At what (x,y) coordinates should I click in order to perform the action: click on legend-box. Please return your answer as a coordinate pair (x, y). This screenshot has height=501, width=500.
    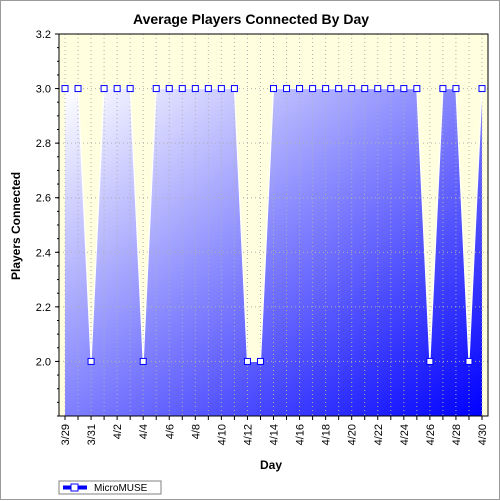
    Looking at the image, I should click on (110, 487).